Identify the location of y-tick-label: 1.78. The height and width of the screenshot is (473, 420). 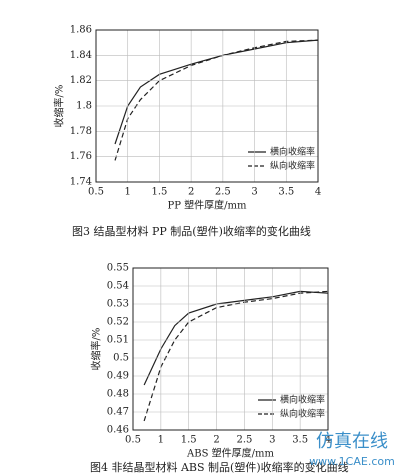
(81, 131).